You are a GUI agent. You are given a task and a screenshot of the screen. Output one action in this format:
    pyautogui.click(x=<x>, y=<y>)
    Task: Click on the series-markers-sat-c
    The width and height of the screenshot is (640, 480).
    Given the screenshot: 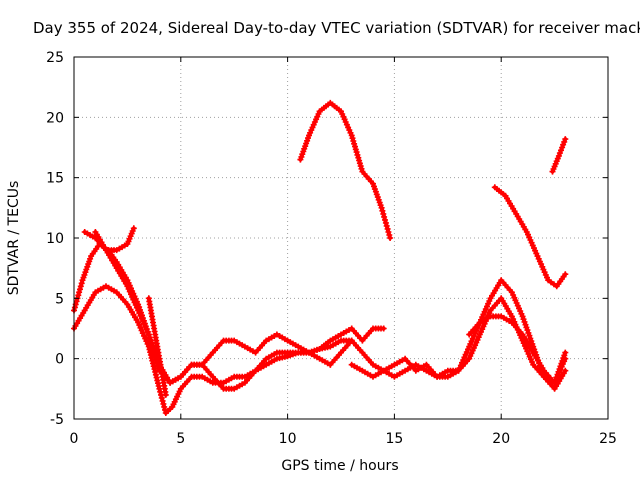 What is the action you would take?
    pyautogui.click(x=202, y=349)
    